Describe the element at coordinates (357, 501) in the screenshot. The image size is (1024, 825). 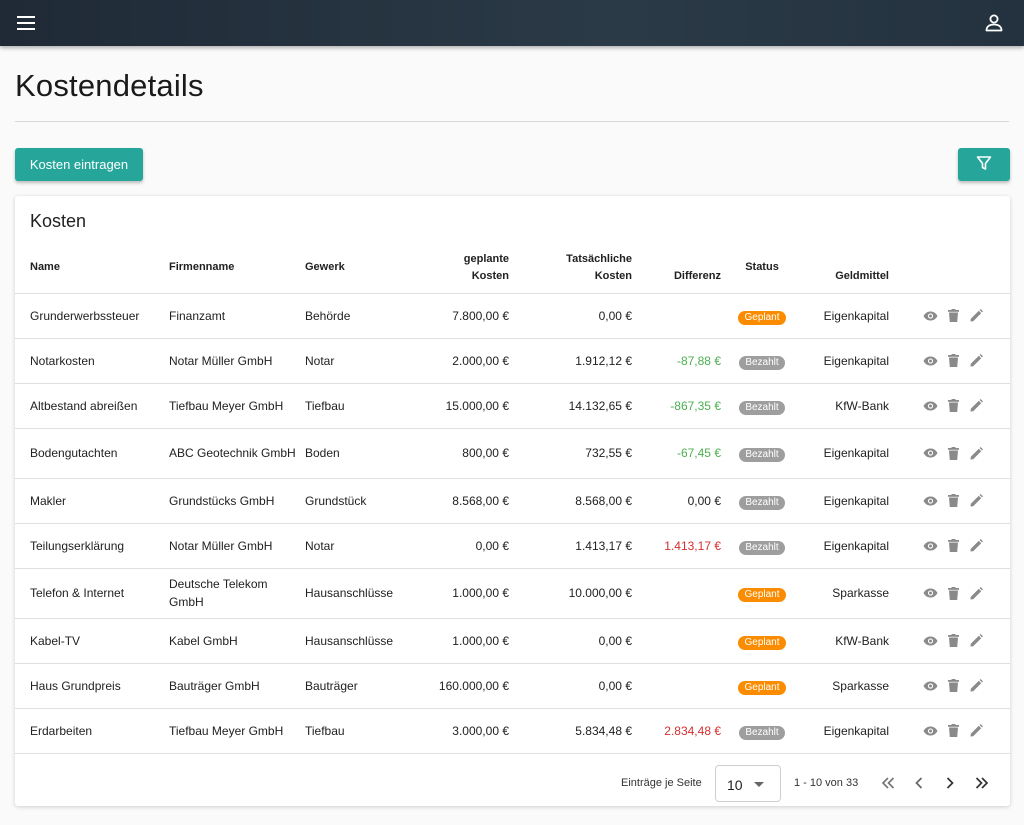
I see `cell-trade: Grundstück` at that location.